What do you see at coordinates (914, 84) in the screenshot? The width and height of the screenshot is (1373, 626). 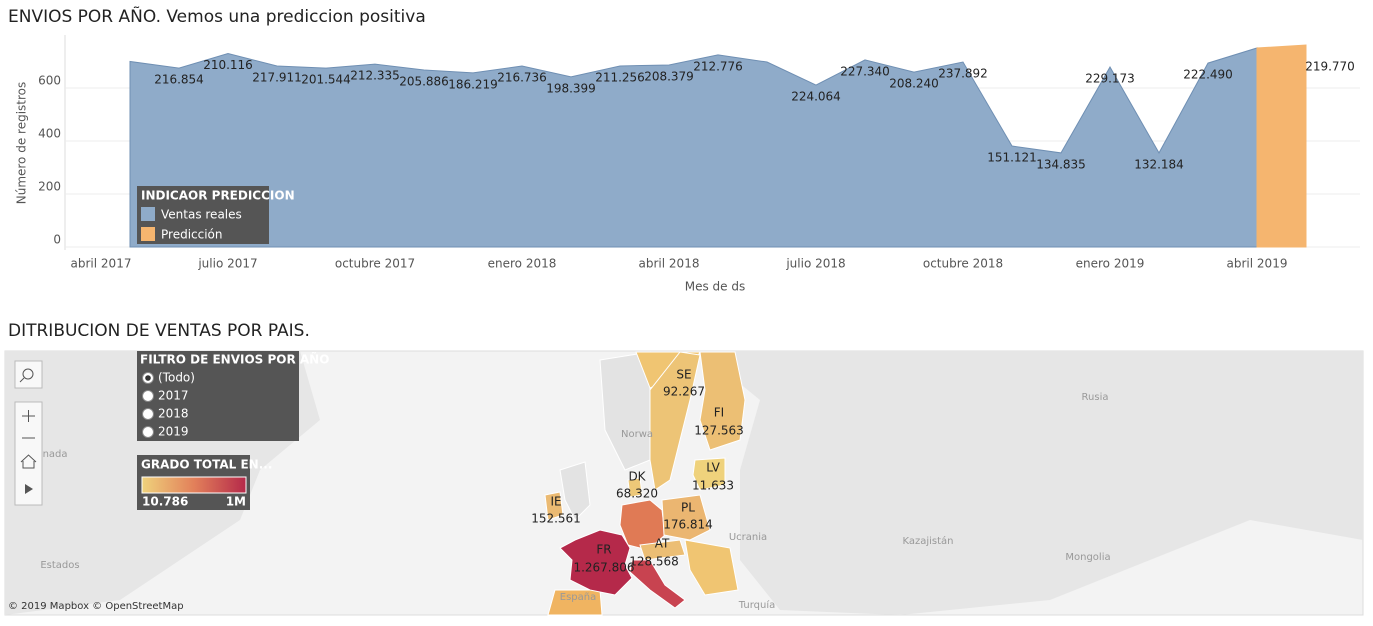 I see `data-label: 208.240` at bounding box center [914, 84].